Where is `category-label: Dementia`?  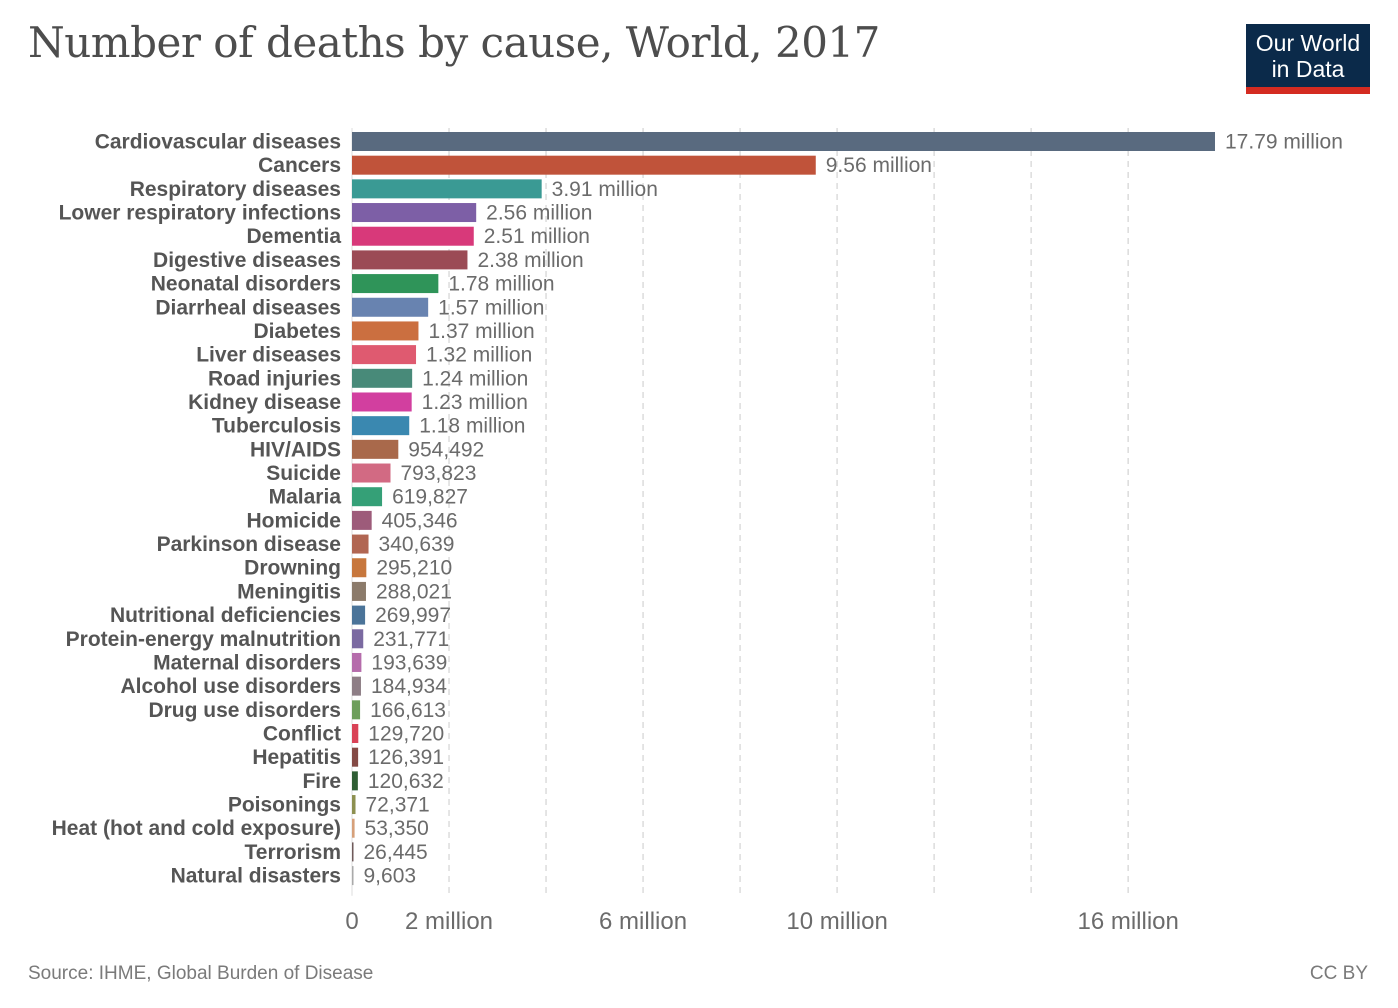 category-label: Dementia is located at coordinates (293, 236).